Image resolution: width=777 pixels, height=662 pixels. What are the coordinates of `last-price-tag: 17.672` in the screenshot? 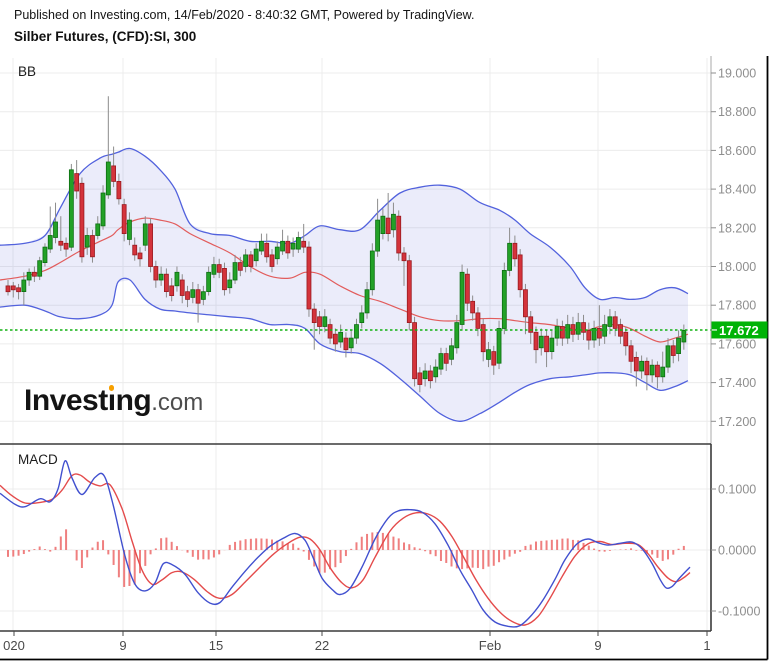 It's located at (739, 330).